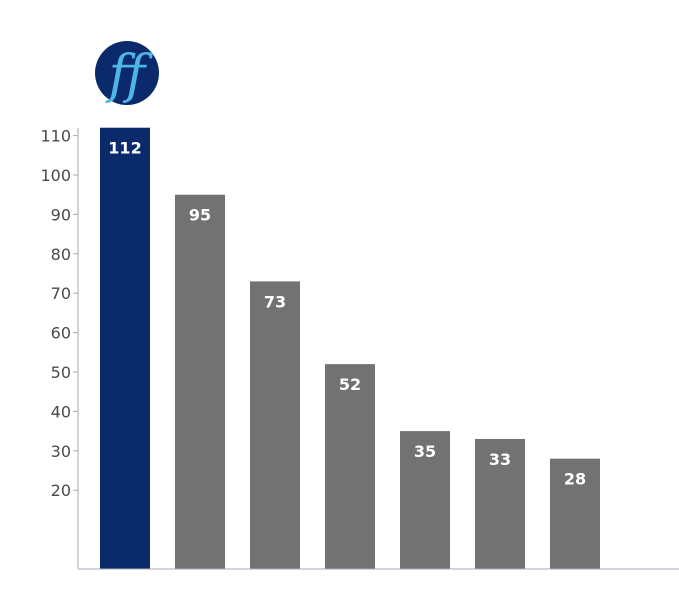 Image resolution: width=679 pixels, height=603 pixels. I want to click on y-tick-label: 30, so click(61, 451).